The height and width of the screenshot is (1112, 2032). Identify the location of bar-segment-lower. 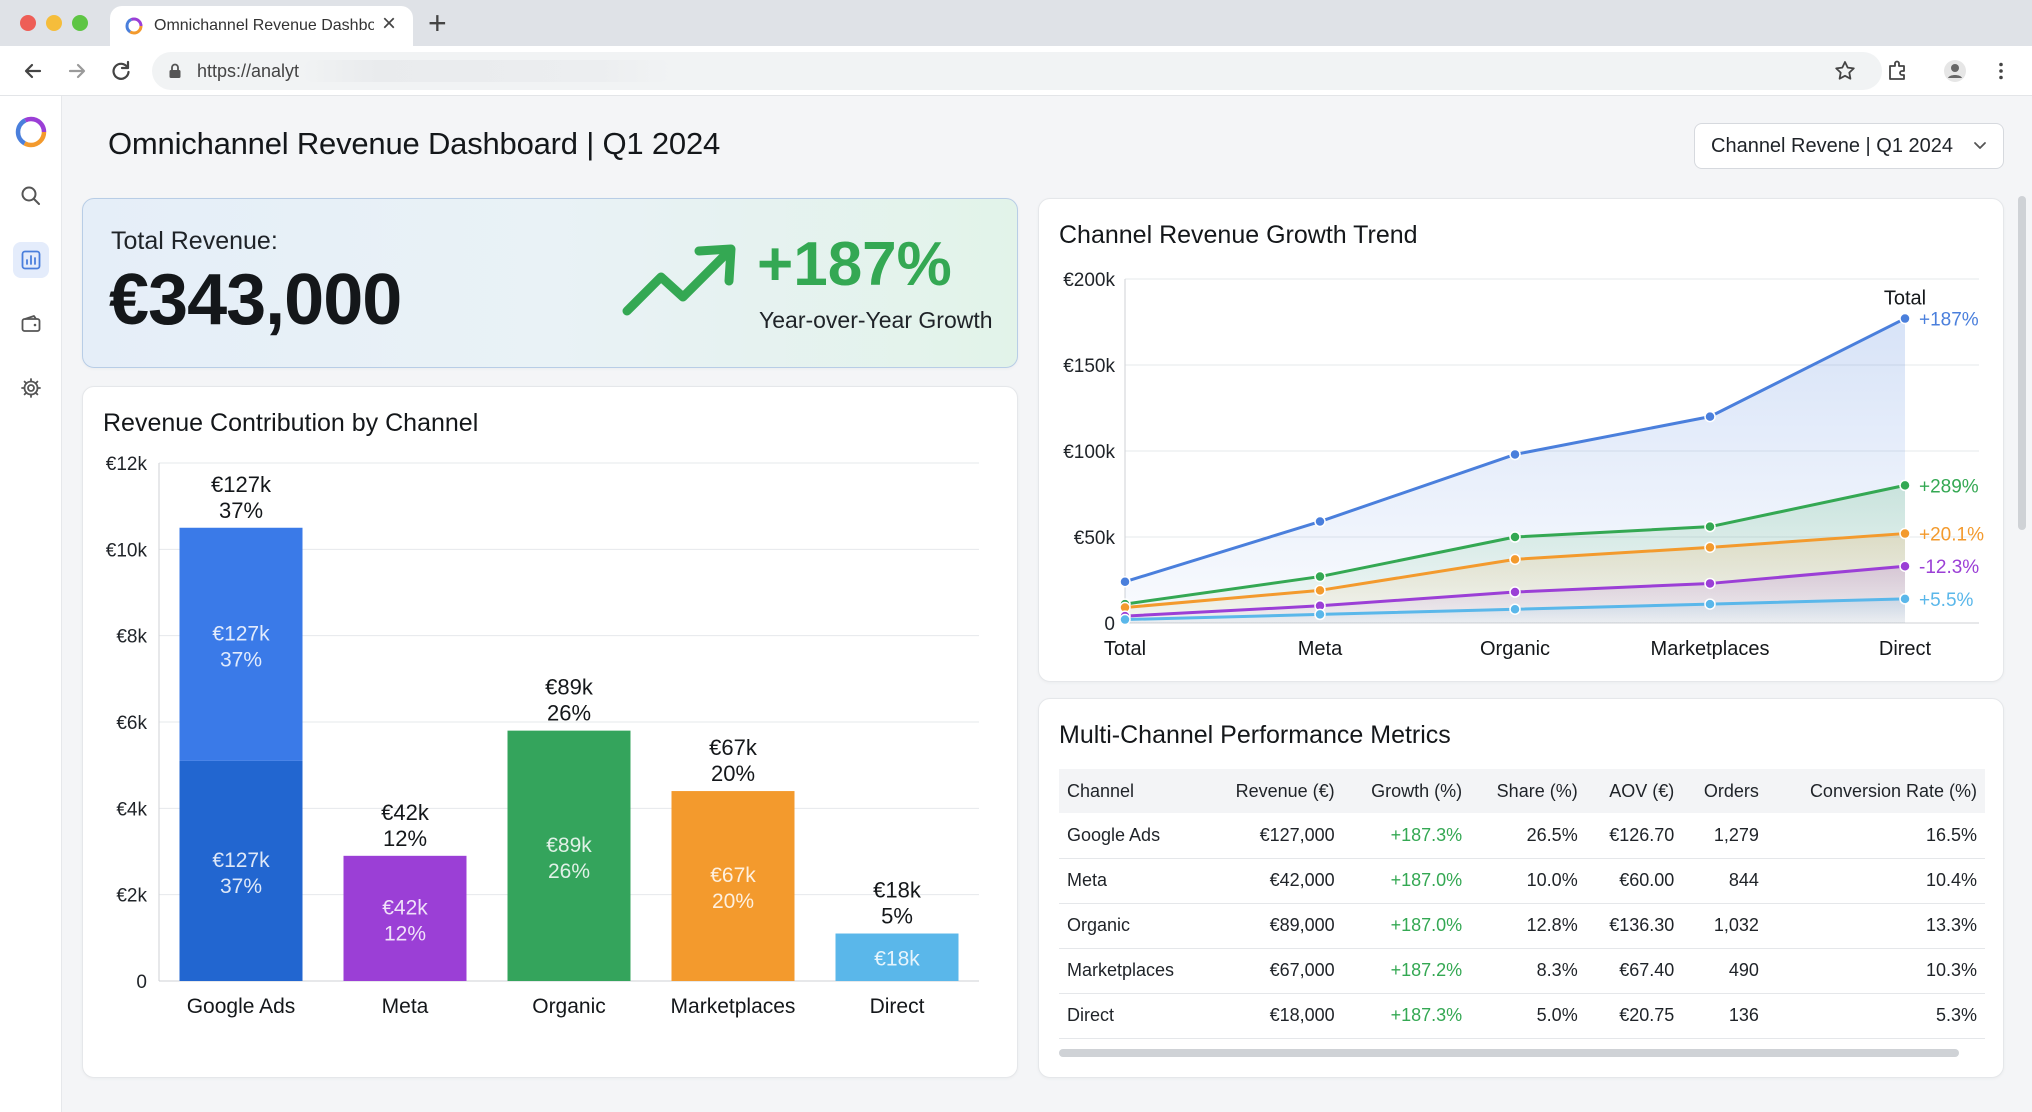
(241, 870).